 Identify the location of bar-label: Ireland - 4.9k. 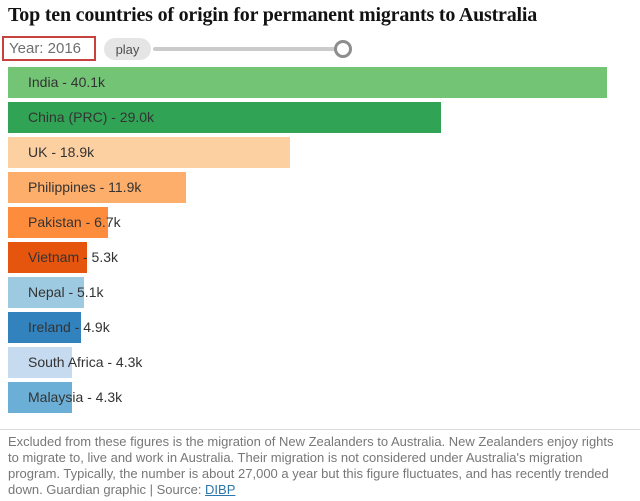
(69, 327).